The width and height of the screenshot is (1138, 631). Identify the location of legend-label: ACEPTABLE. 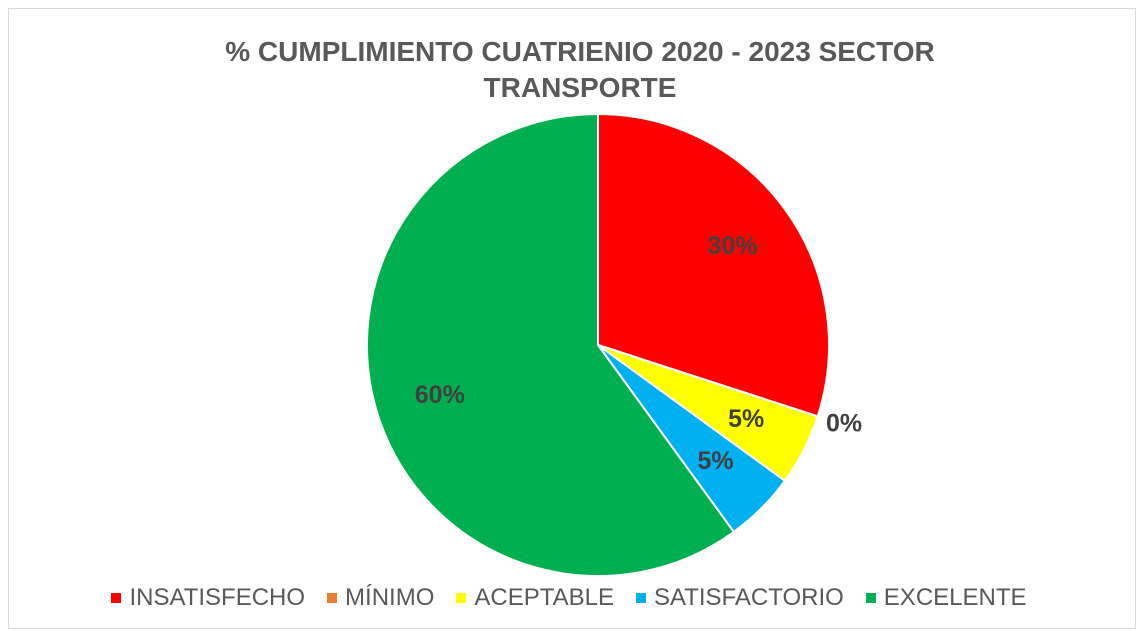
(544, 597).